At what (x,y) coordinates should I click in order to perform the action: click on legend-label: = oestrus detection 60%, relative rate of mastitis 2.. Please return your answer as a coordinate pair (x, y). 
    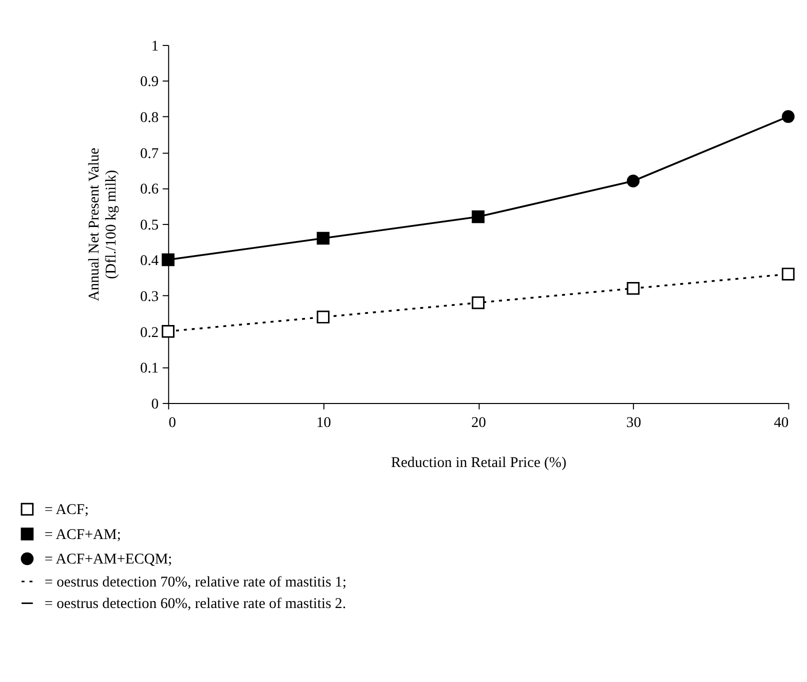
    Looking at the image, I should click on (195, 604).